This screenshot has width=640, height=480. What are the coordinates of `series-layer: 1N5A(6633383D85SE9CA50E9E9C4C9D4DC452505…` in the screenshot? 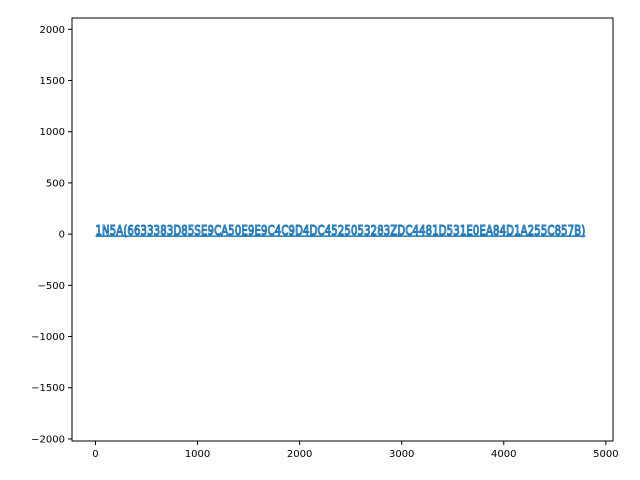 It's located at (340, 232).